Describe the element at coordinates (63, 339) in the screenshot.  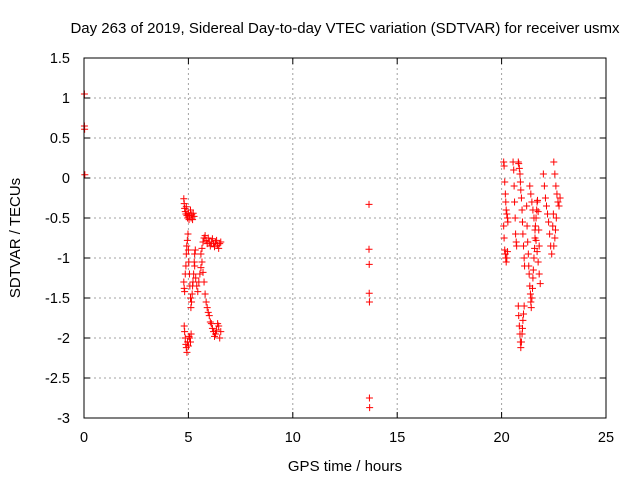
I see `y-tick-label: -2` at that location.